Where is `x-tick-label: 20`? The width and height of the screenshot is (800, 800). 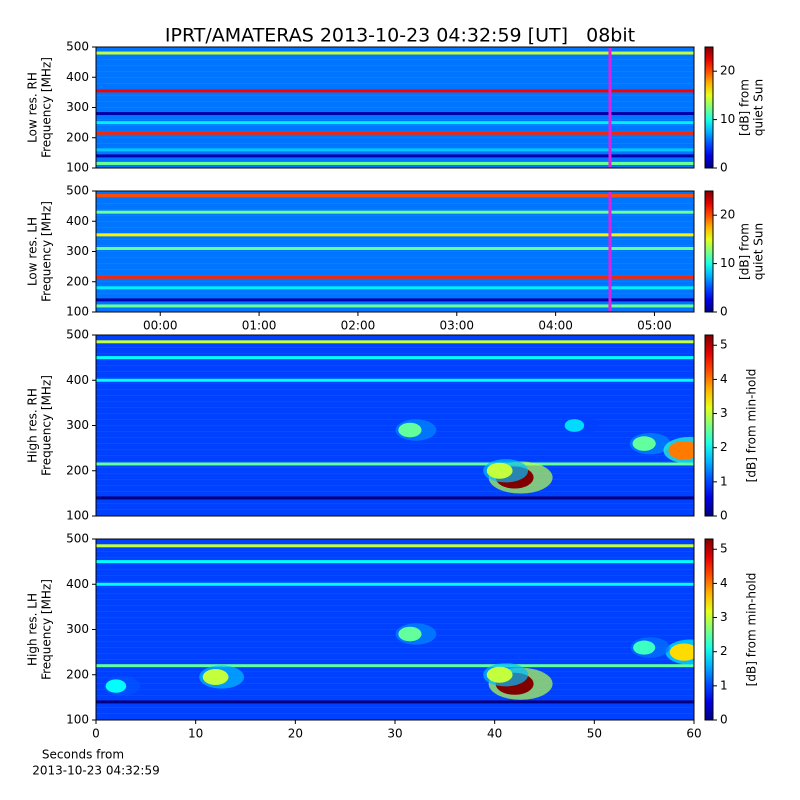
x-tick-label: 20 is located at coordinates (295, 734).